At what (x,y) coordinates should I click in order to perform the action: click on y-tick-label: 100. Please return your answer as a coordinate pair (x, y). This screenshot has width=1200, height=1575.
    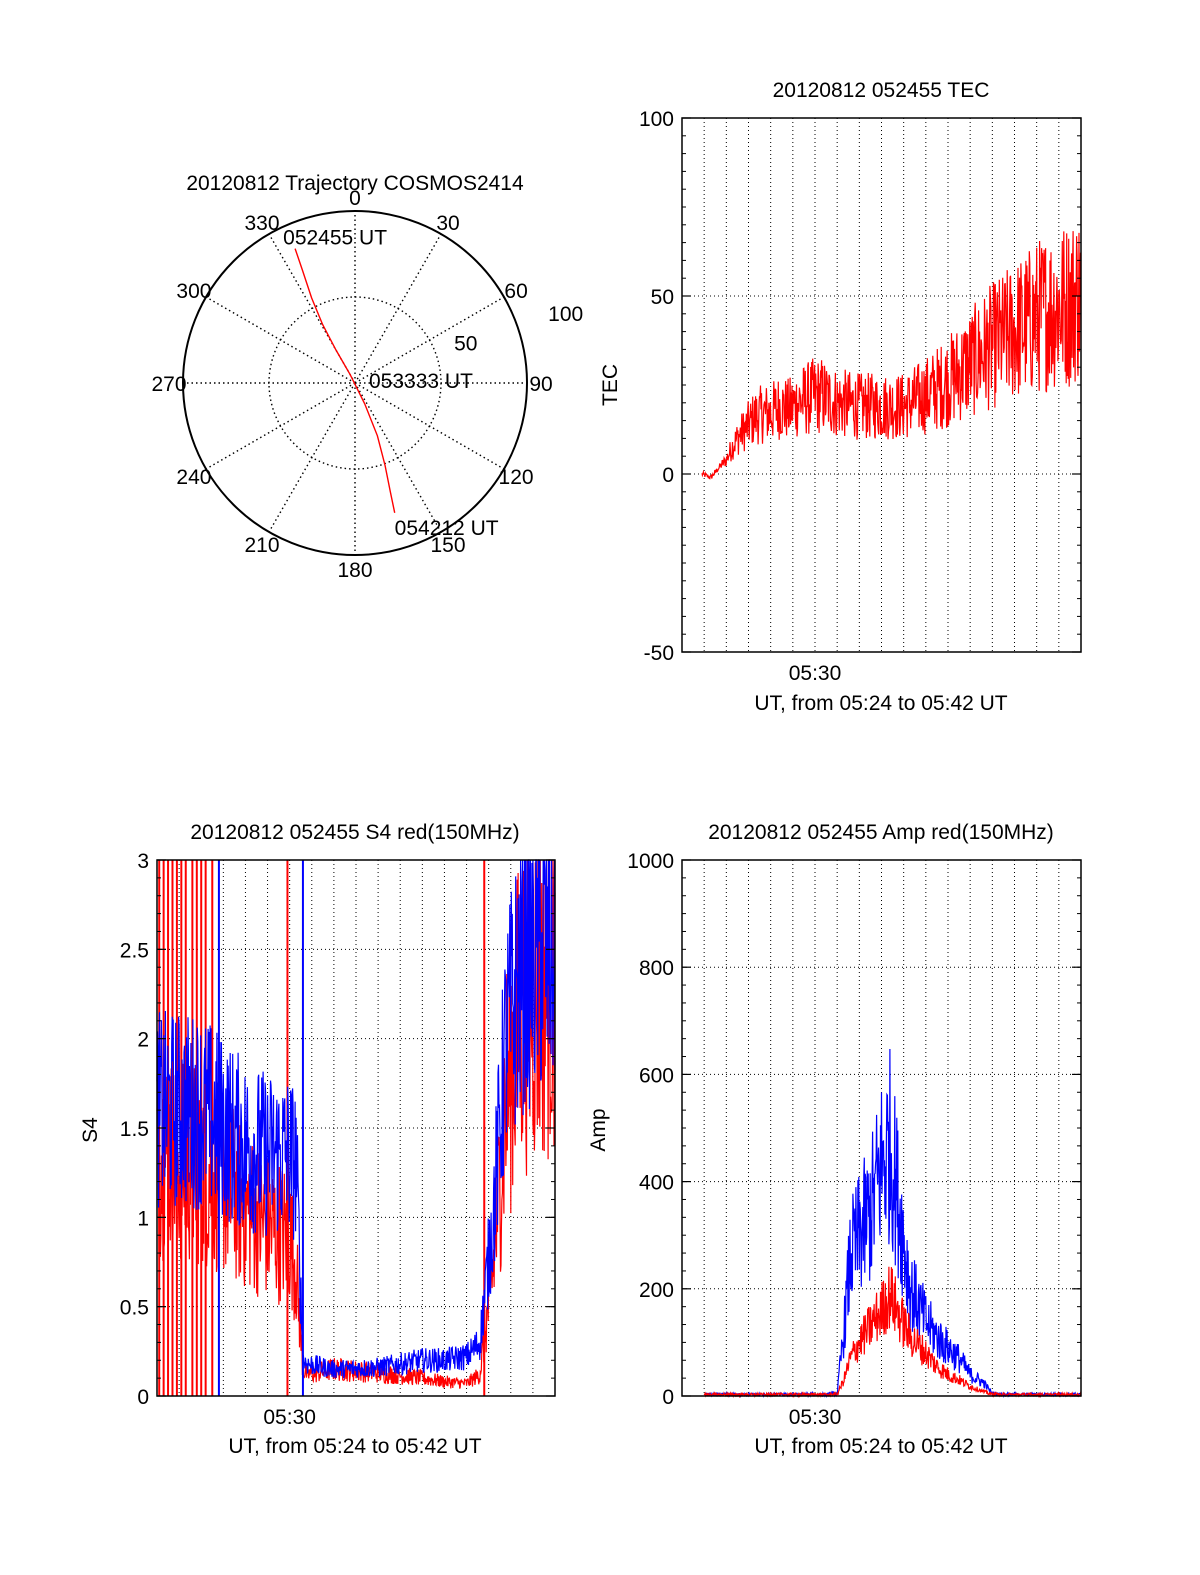
    Looking at the image, I should click on (656, 119).